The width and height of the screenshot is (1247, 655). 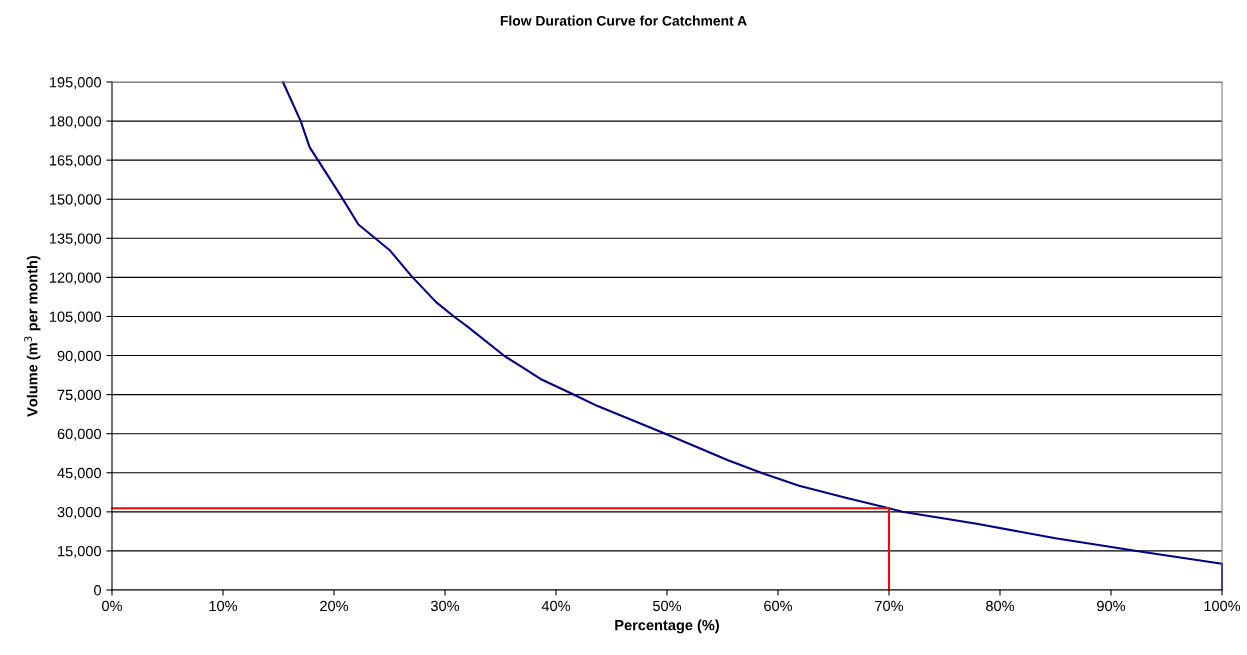 What do you see at coordinates (75, 122) in the screenshot?
I see `y-tick-label: 180,000` at bounding box center [75, 122].